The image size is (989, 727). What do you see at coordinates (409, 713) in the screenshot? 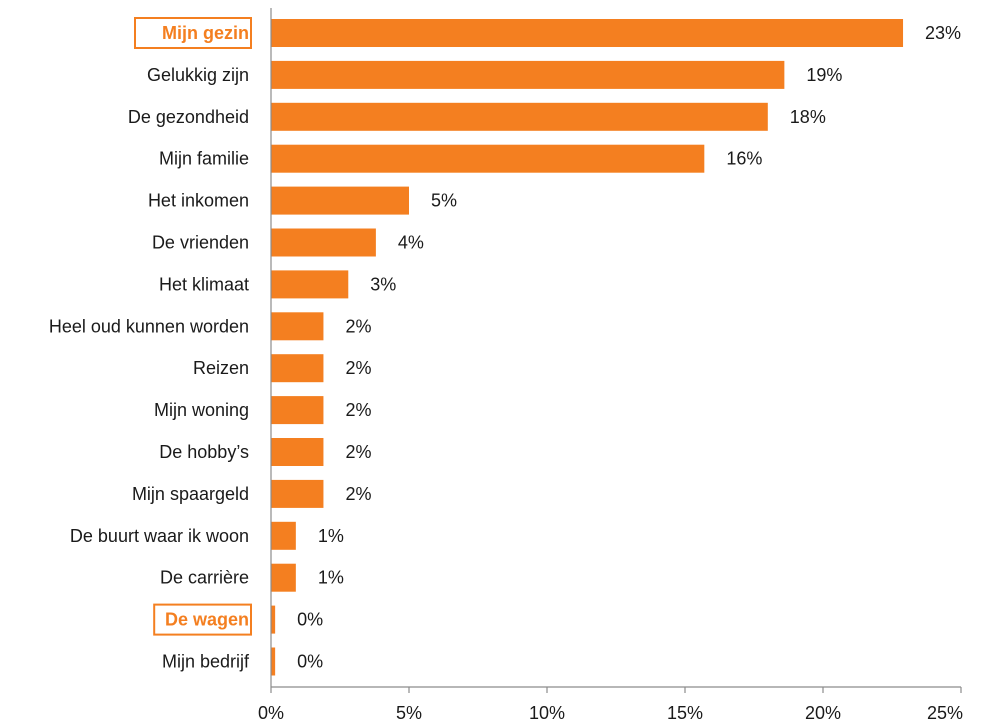
I see `x-tick-label: 5%` at bounding box center [409, 713].